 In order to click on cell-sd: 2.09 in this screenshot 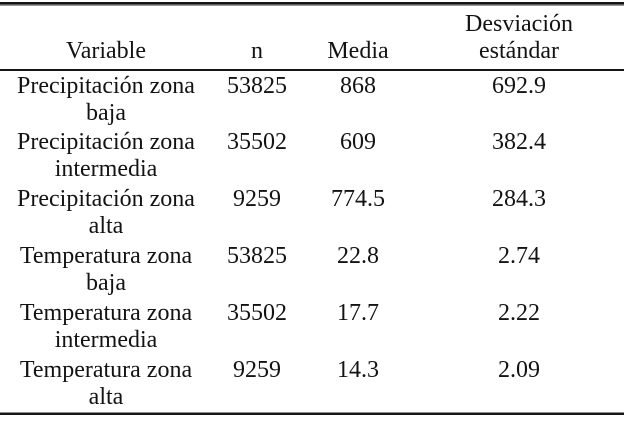, I will do `click(519, 370)`.